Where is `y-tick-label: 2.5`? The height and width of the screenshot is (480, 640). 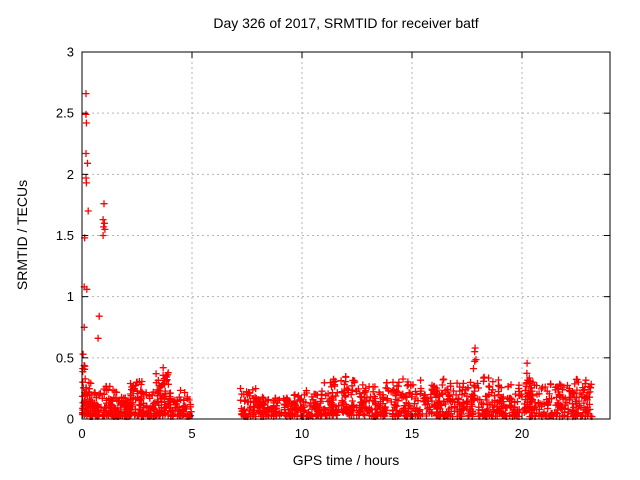 y-tick-label: 2.5 is located at coordinates (65, 113).